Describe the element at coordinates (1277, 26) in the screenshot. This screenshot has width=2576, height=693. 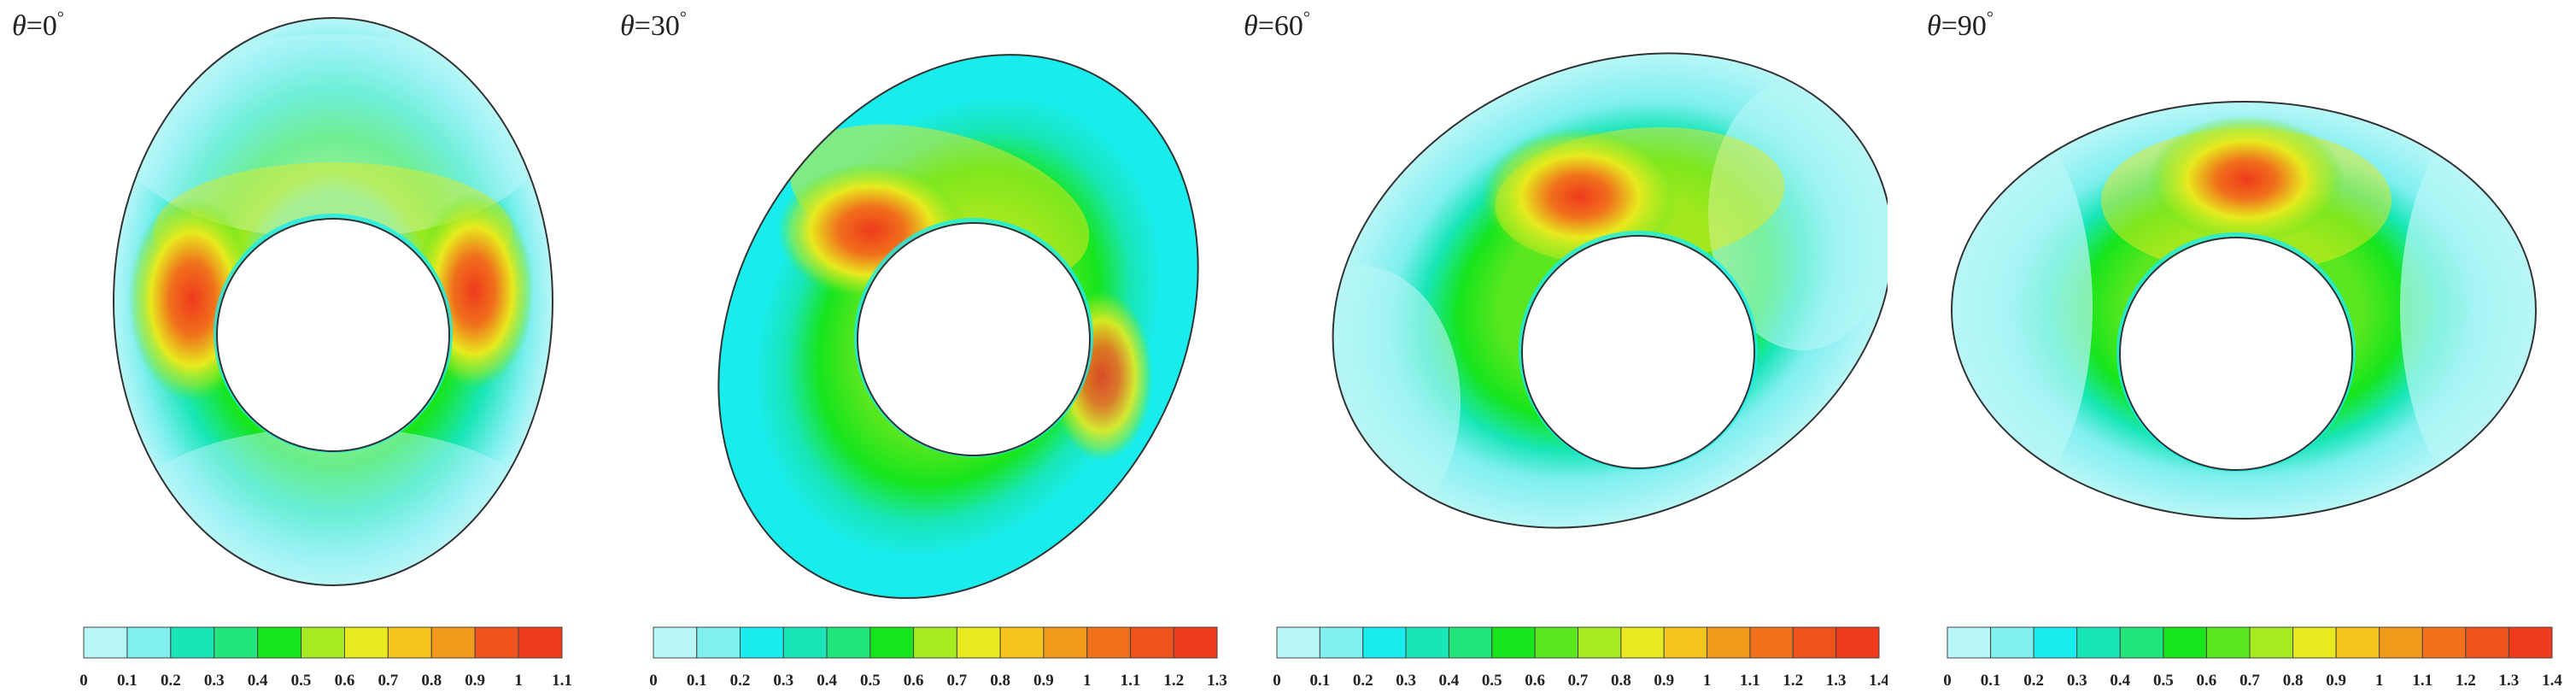
I see `panel-title: θ=60°` at that location.